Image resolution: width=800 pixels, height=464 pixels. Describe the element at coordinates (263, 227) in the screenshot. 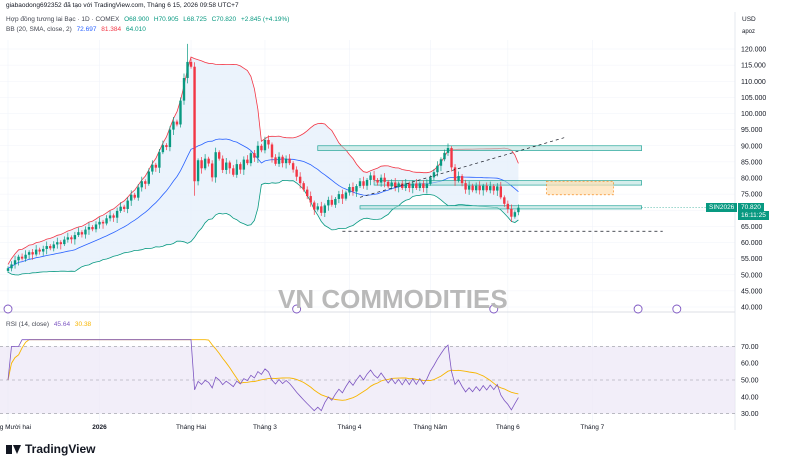

I see `bb-lower-line` at that location.